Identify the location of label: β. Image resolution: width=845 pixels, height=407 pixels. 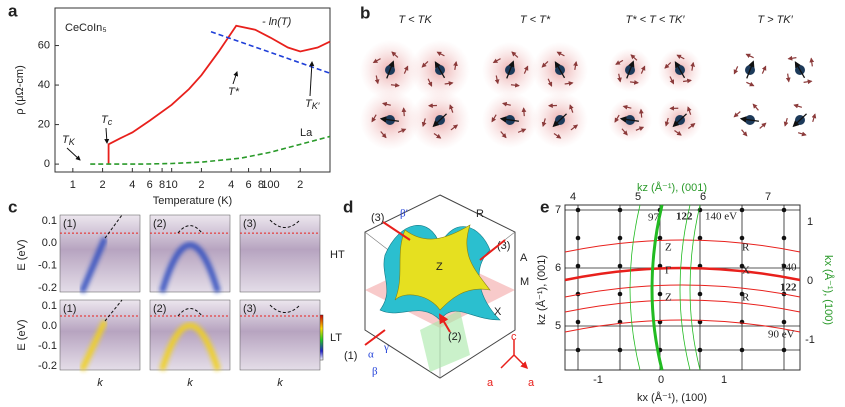
(375, 372).